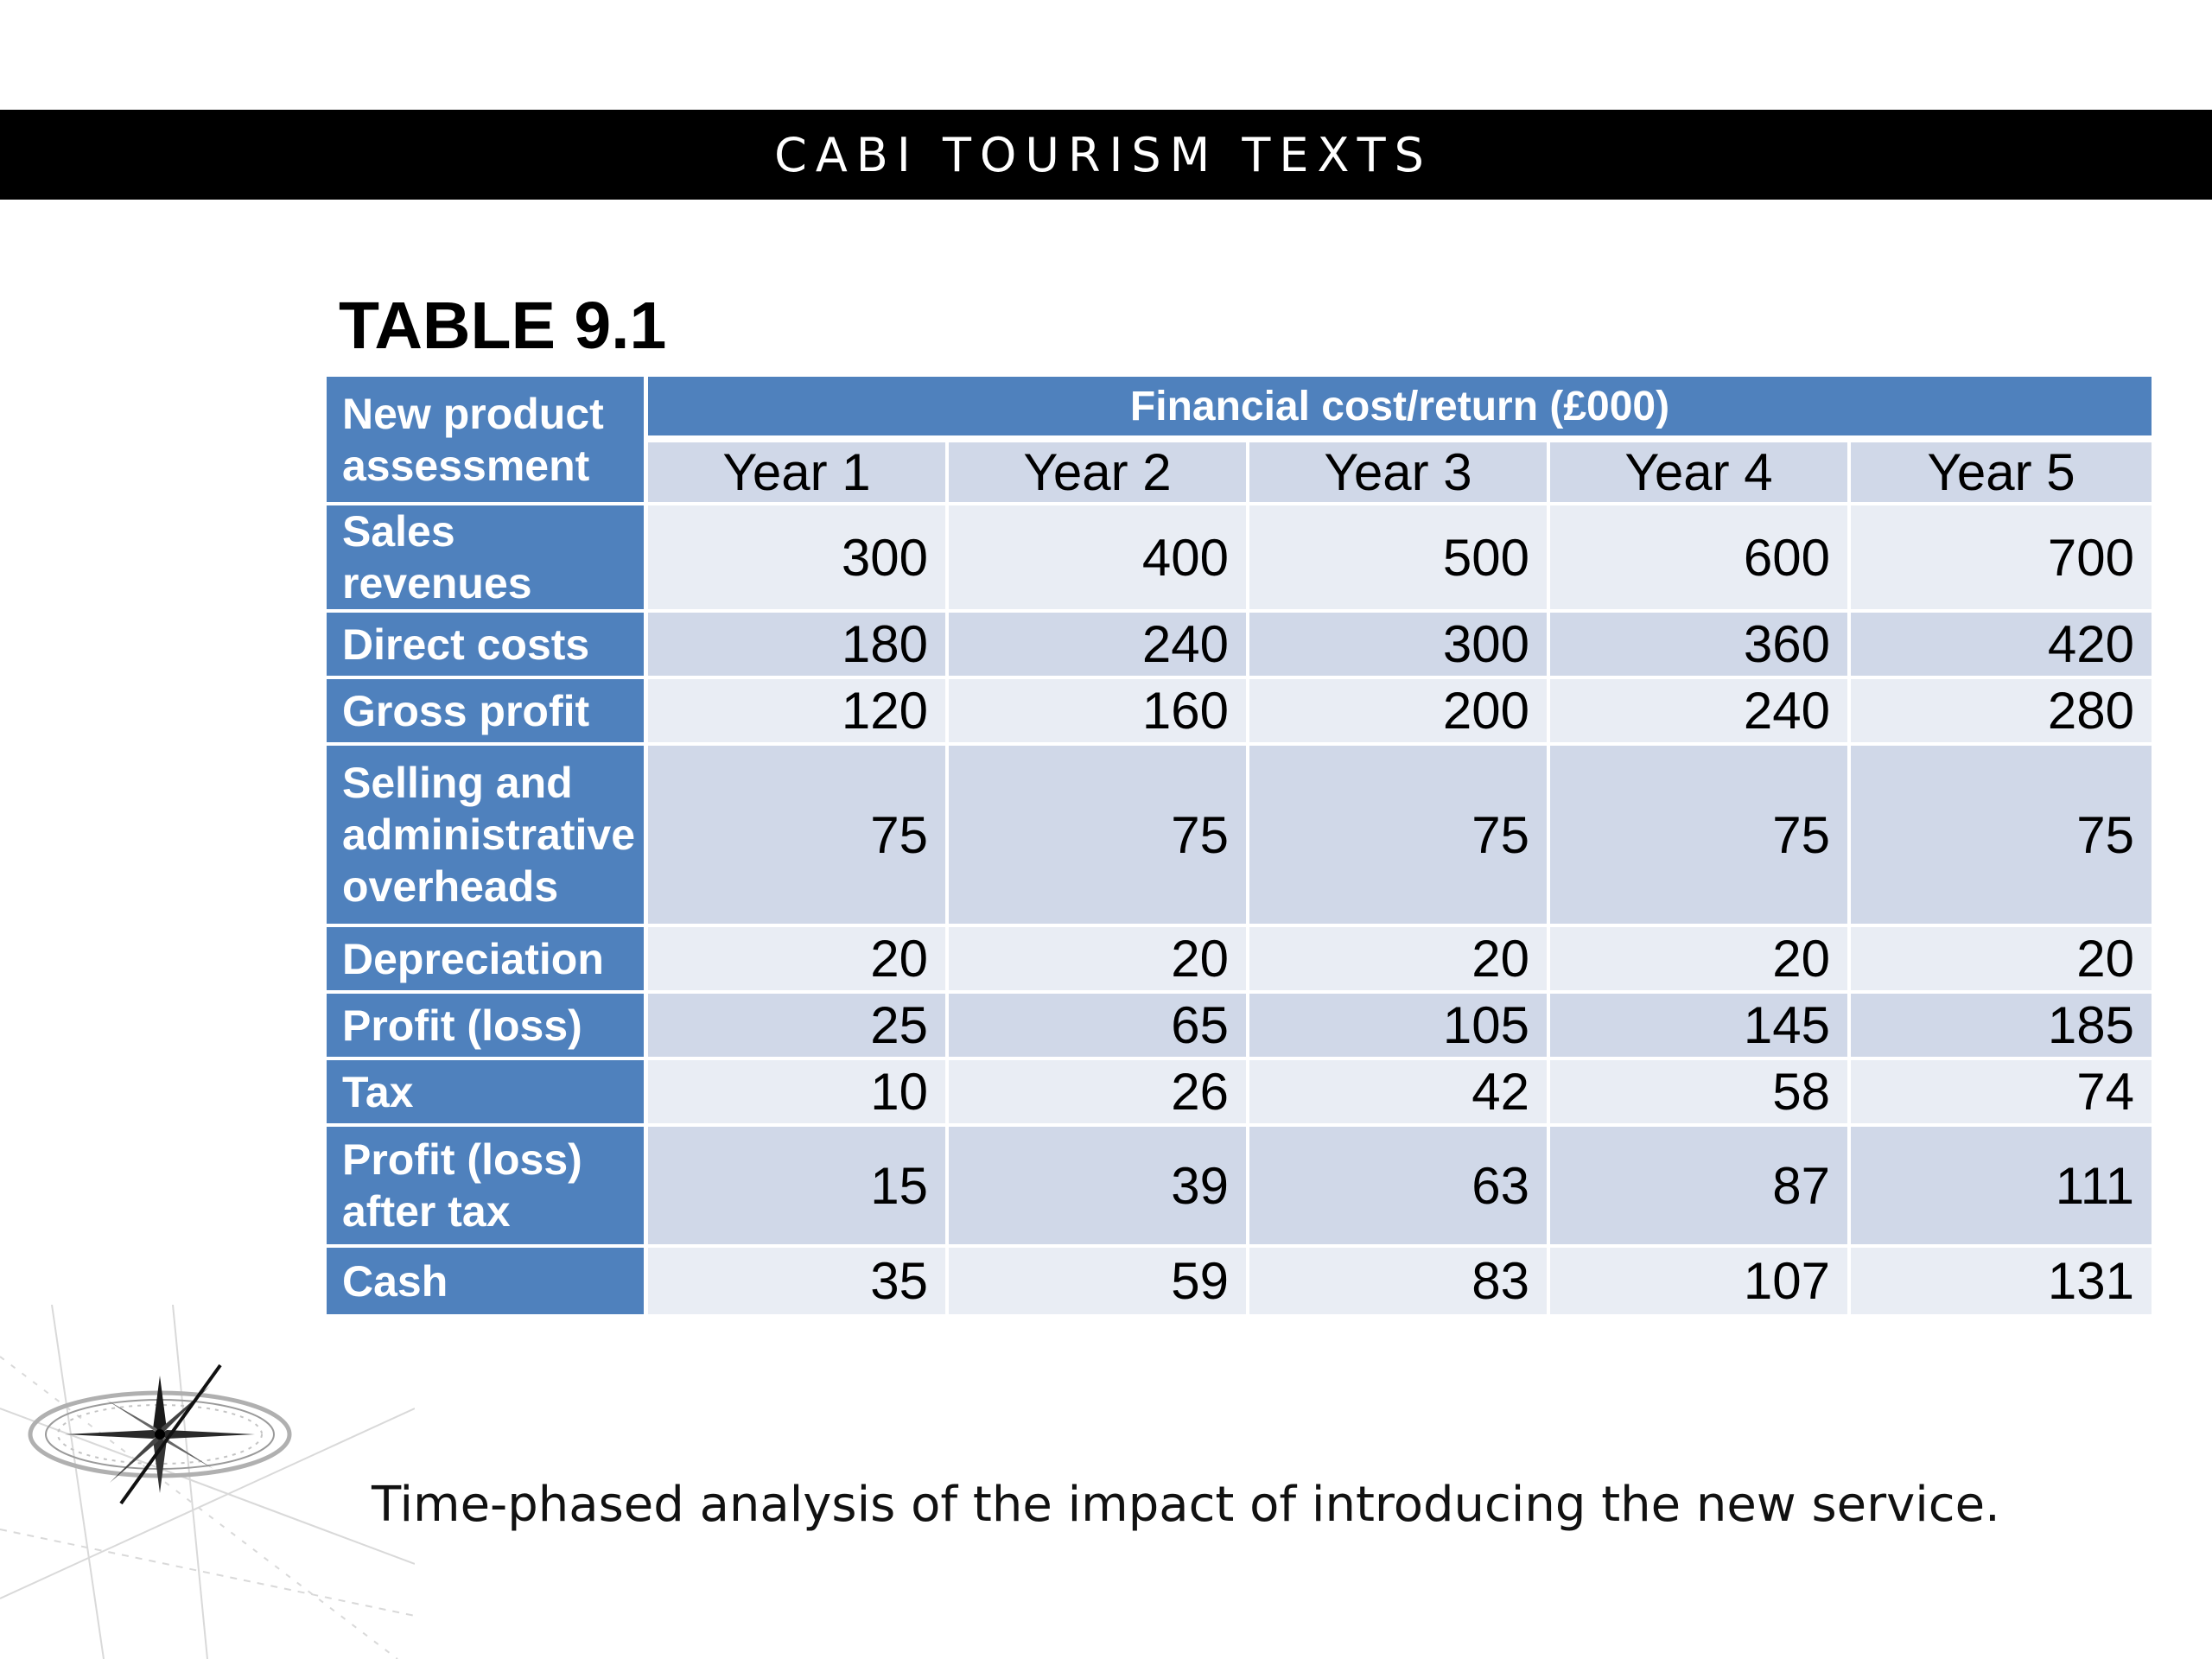  I want to click on table-cell: 42, so click(1399, 1093).